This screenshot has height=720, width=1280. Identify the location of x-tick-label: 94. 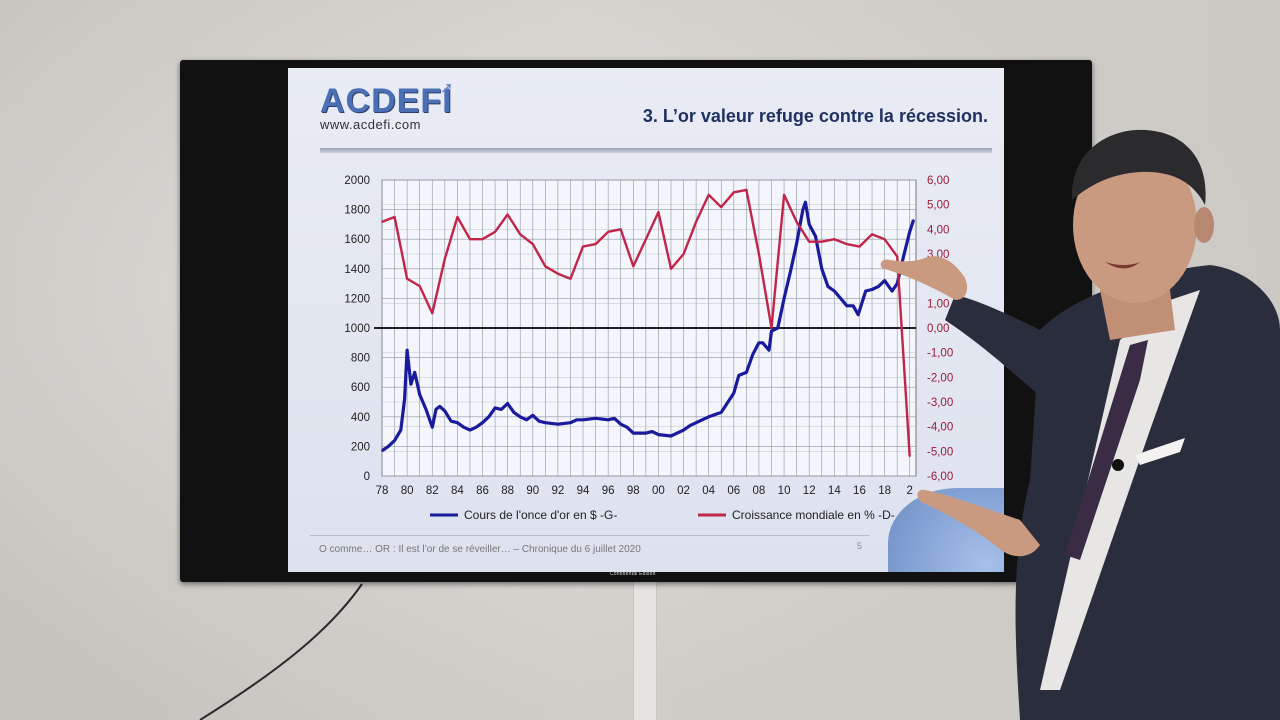
(583, 491).